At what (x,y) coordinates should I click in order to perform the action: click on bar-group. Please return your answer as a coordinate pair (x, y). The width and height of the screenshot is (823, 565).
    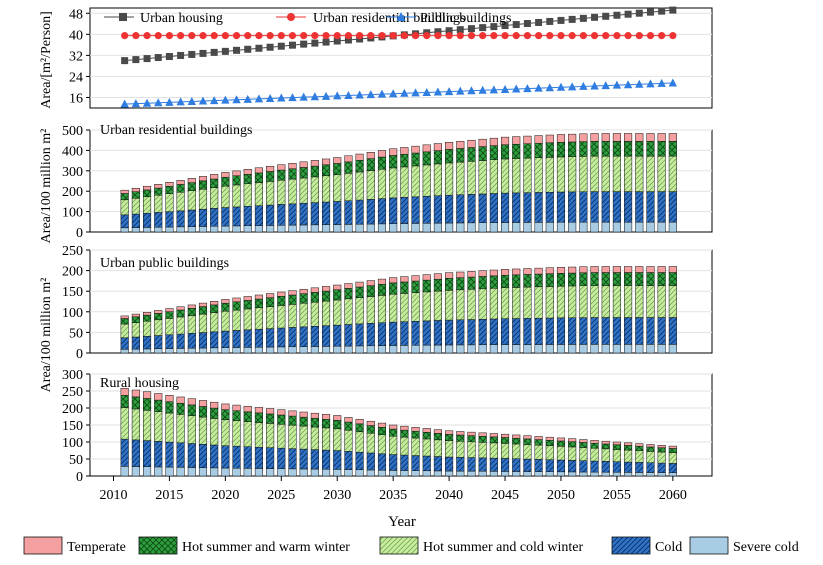
    Looking at the image, I should click on (398, 310).